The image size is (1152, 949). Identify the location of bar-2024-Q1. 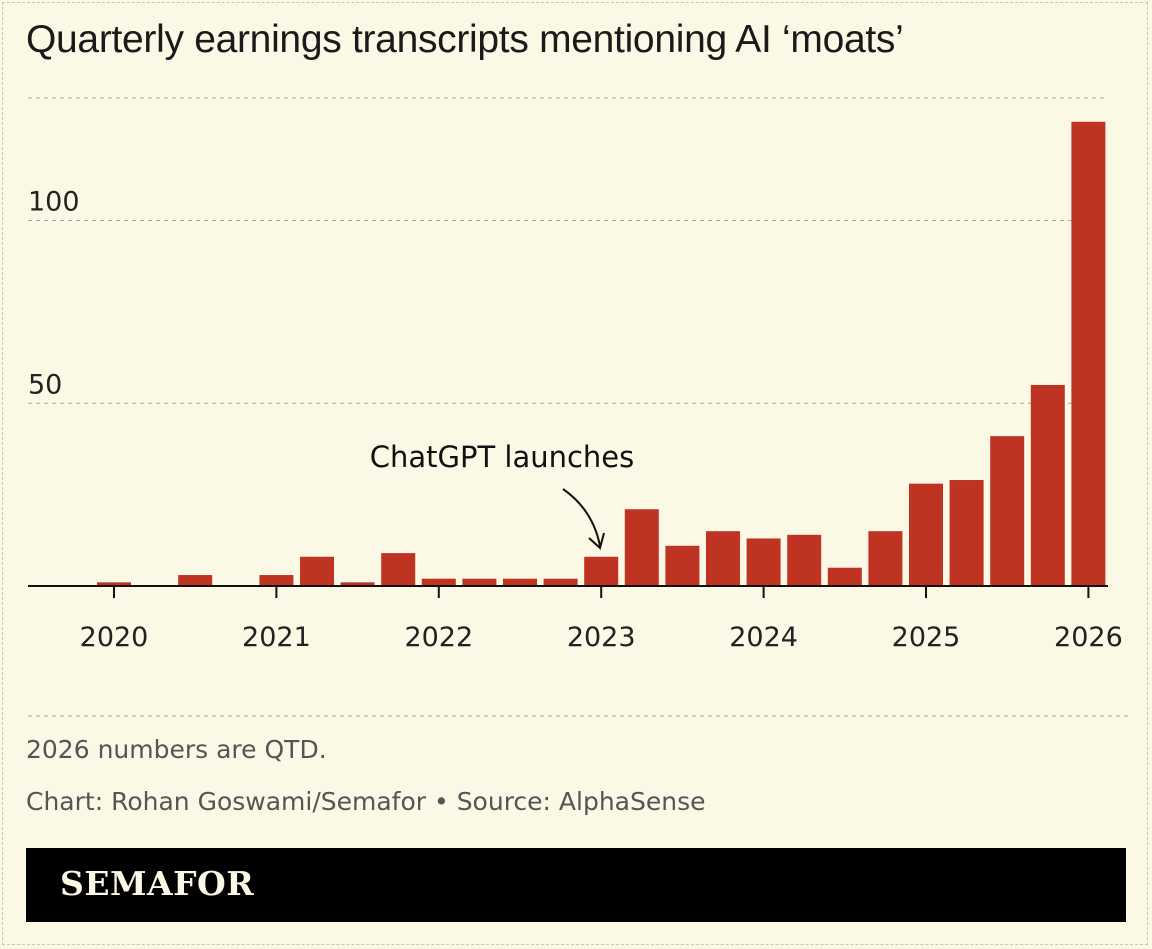
(763, 562).